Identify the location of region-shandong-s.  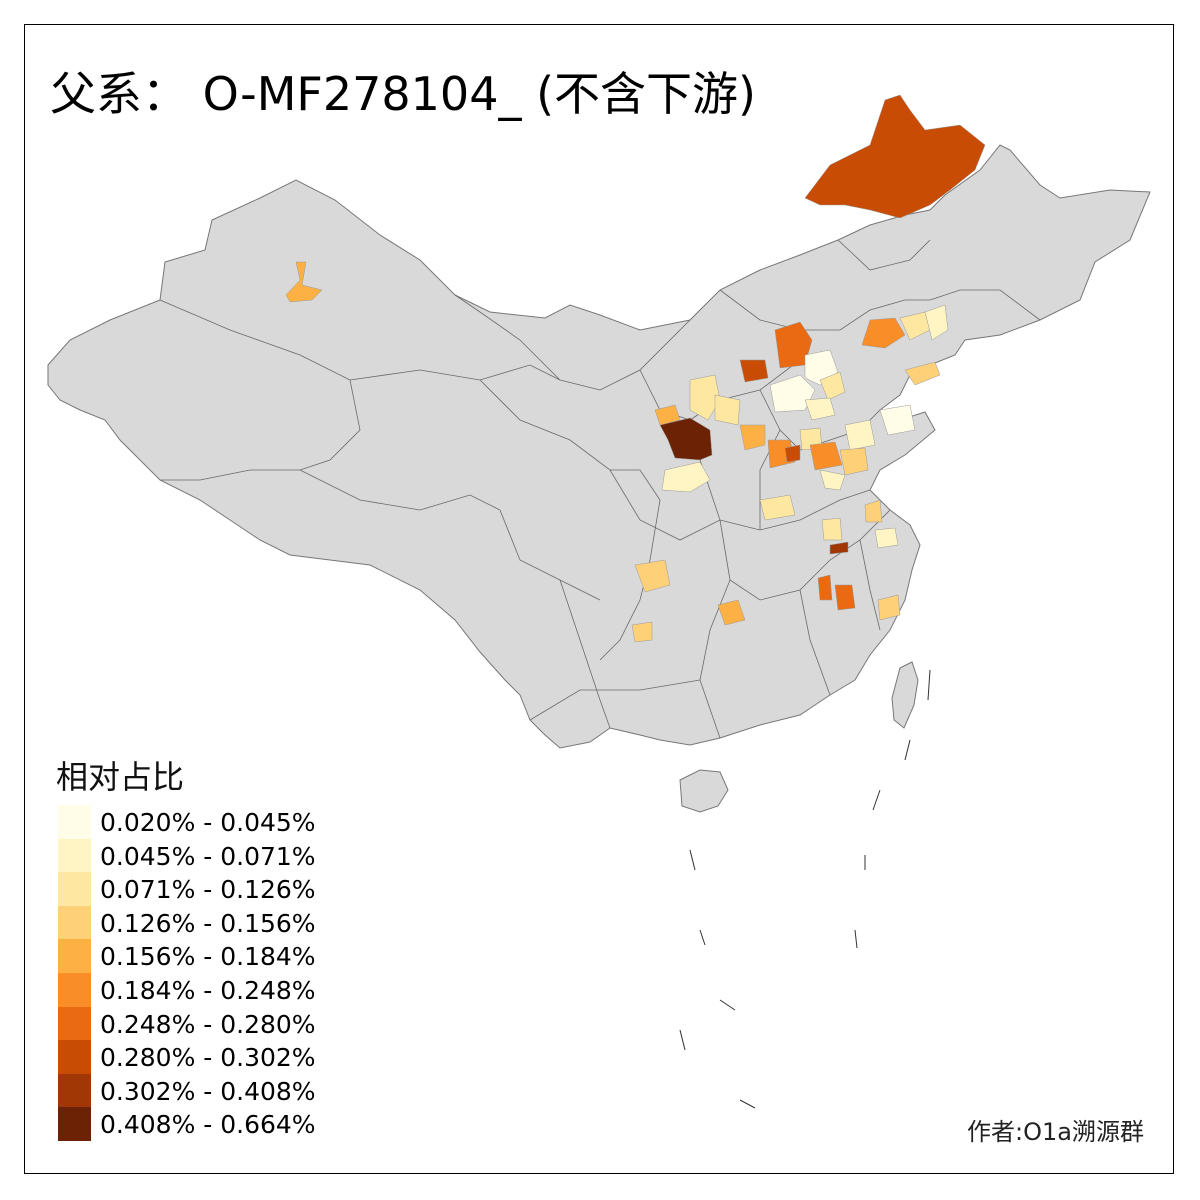
(854, 461).